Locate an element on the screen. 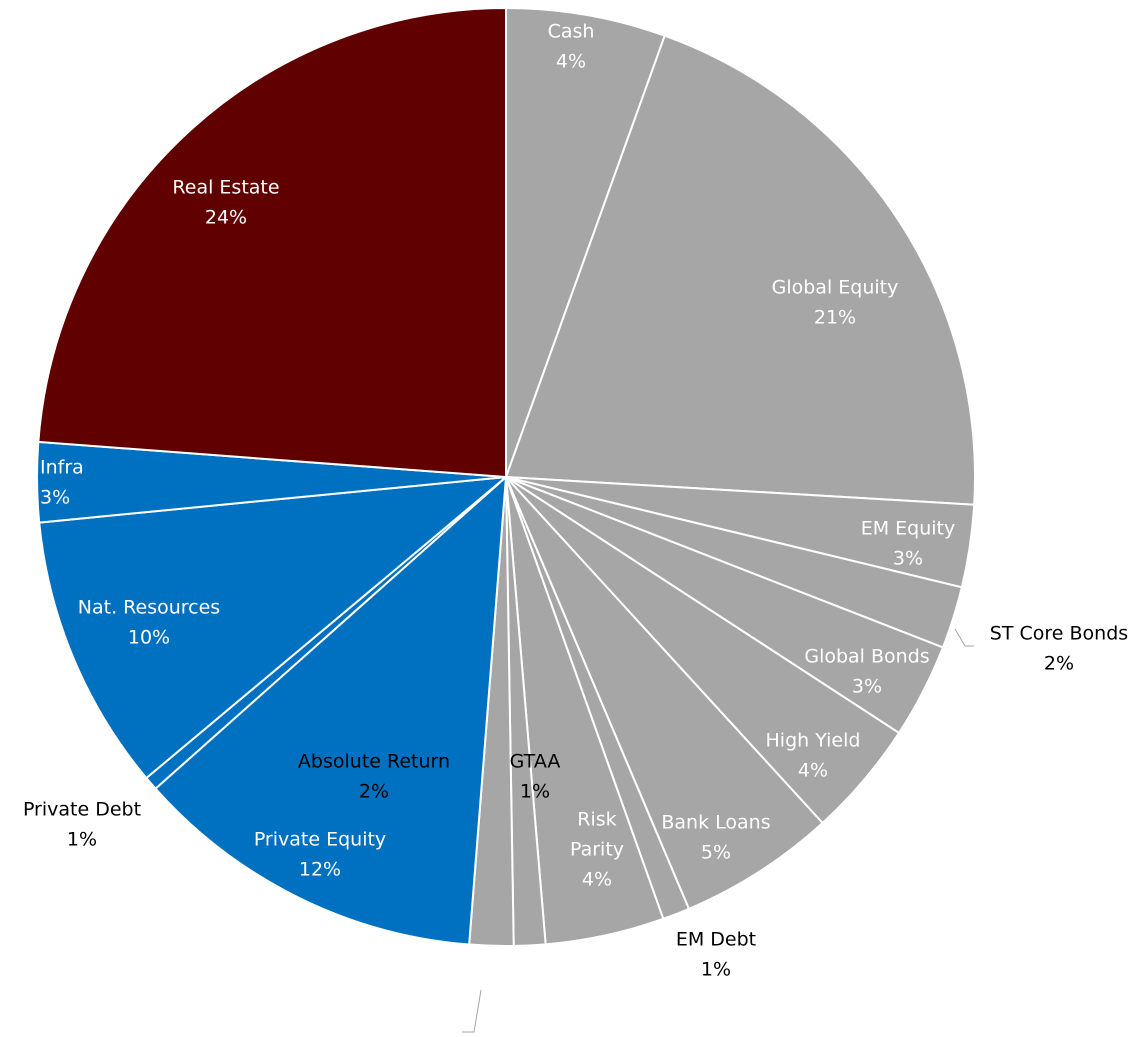 The height and width of the screenshot is (1037, 1143). slice-label-high-yield: High Yield 4% is located at coordinates (813, 756).